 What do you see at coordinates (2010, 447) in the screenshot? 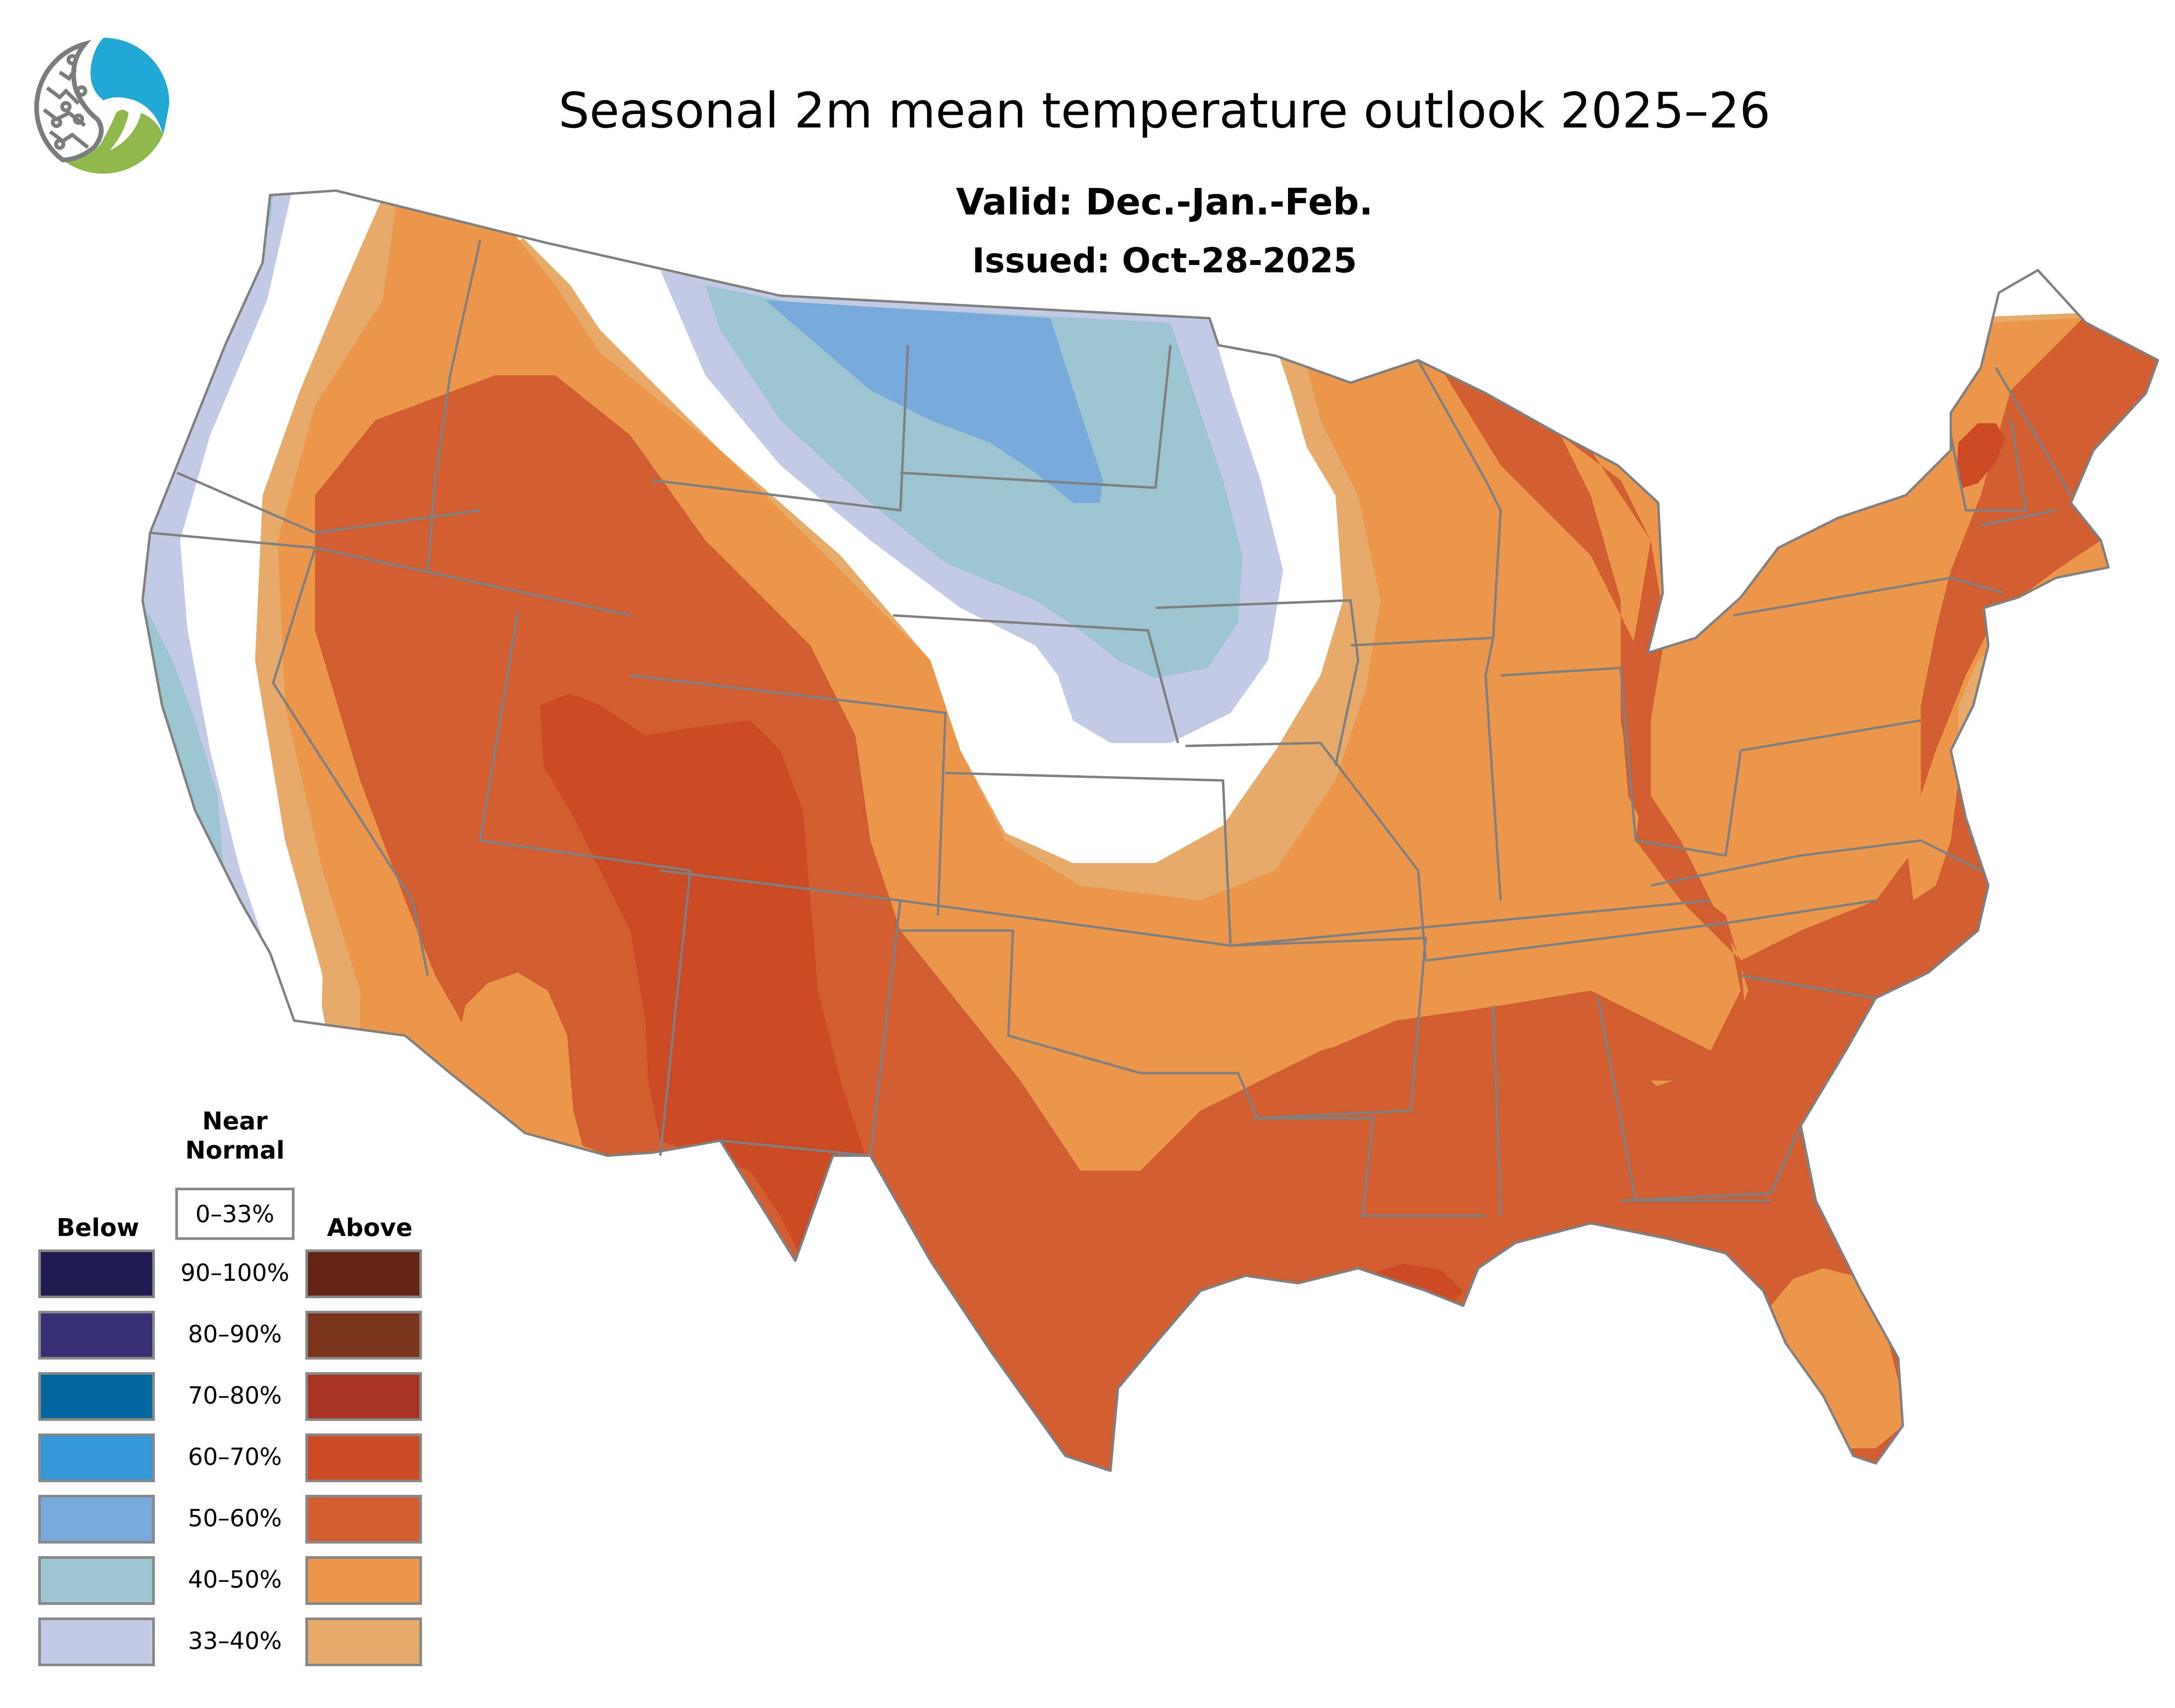
I see `border-new-england` at bounding box center [2010, 447].